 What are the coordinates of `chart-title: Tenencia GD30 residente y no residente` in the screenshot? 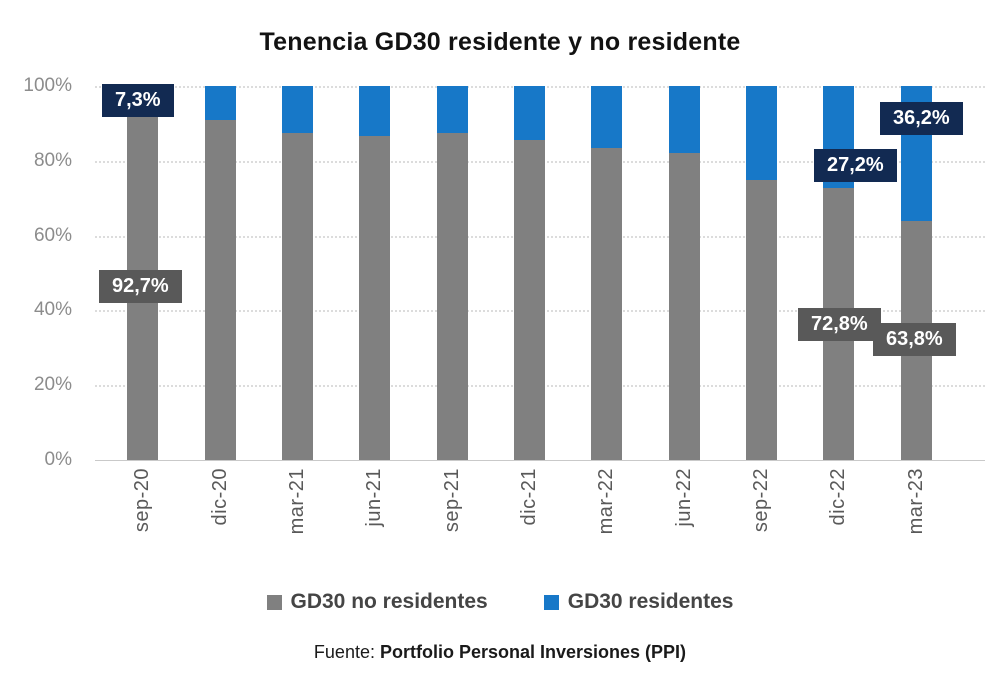 It's located at (500, 42).